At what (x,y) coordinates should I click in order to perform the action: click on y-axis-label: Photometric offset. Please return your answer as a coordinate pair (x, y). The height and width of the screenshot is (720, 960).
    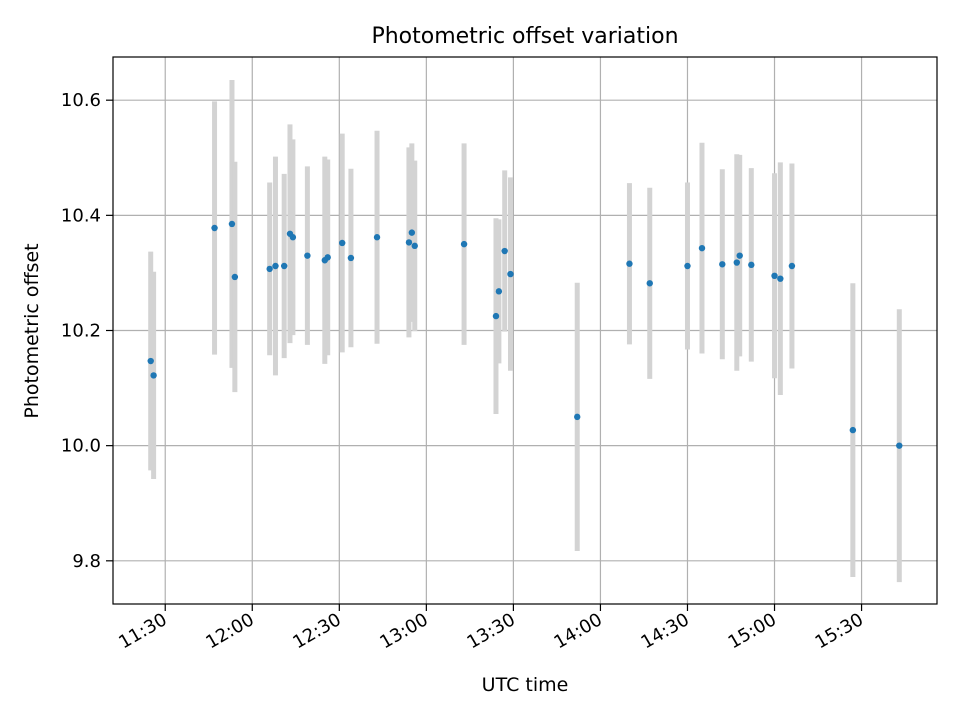
    Looking at the image, I should click on (32, 330).